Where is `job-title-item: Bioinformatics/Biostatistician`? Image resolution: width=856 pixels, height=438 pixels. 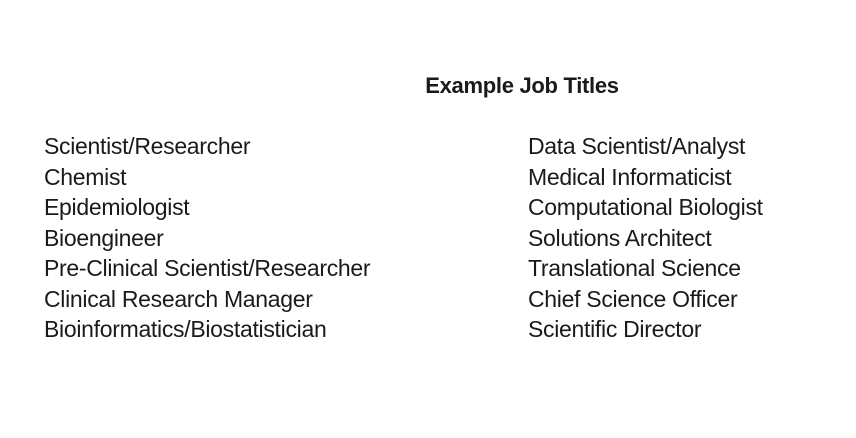 job-title-item: Bioinformatics/Biostatistician is located at coordinates (185, 329).